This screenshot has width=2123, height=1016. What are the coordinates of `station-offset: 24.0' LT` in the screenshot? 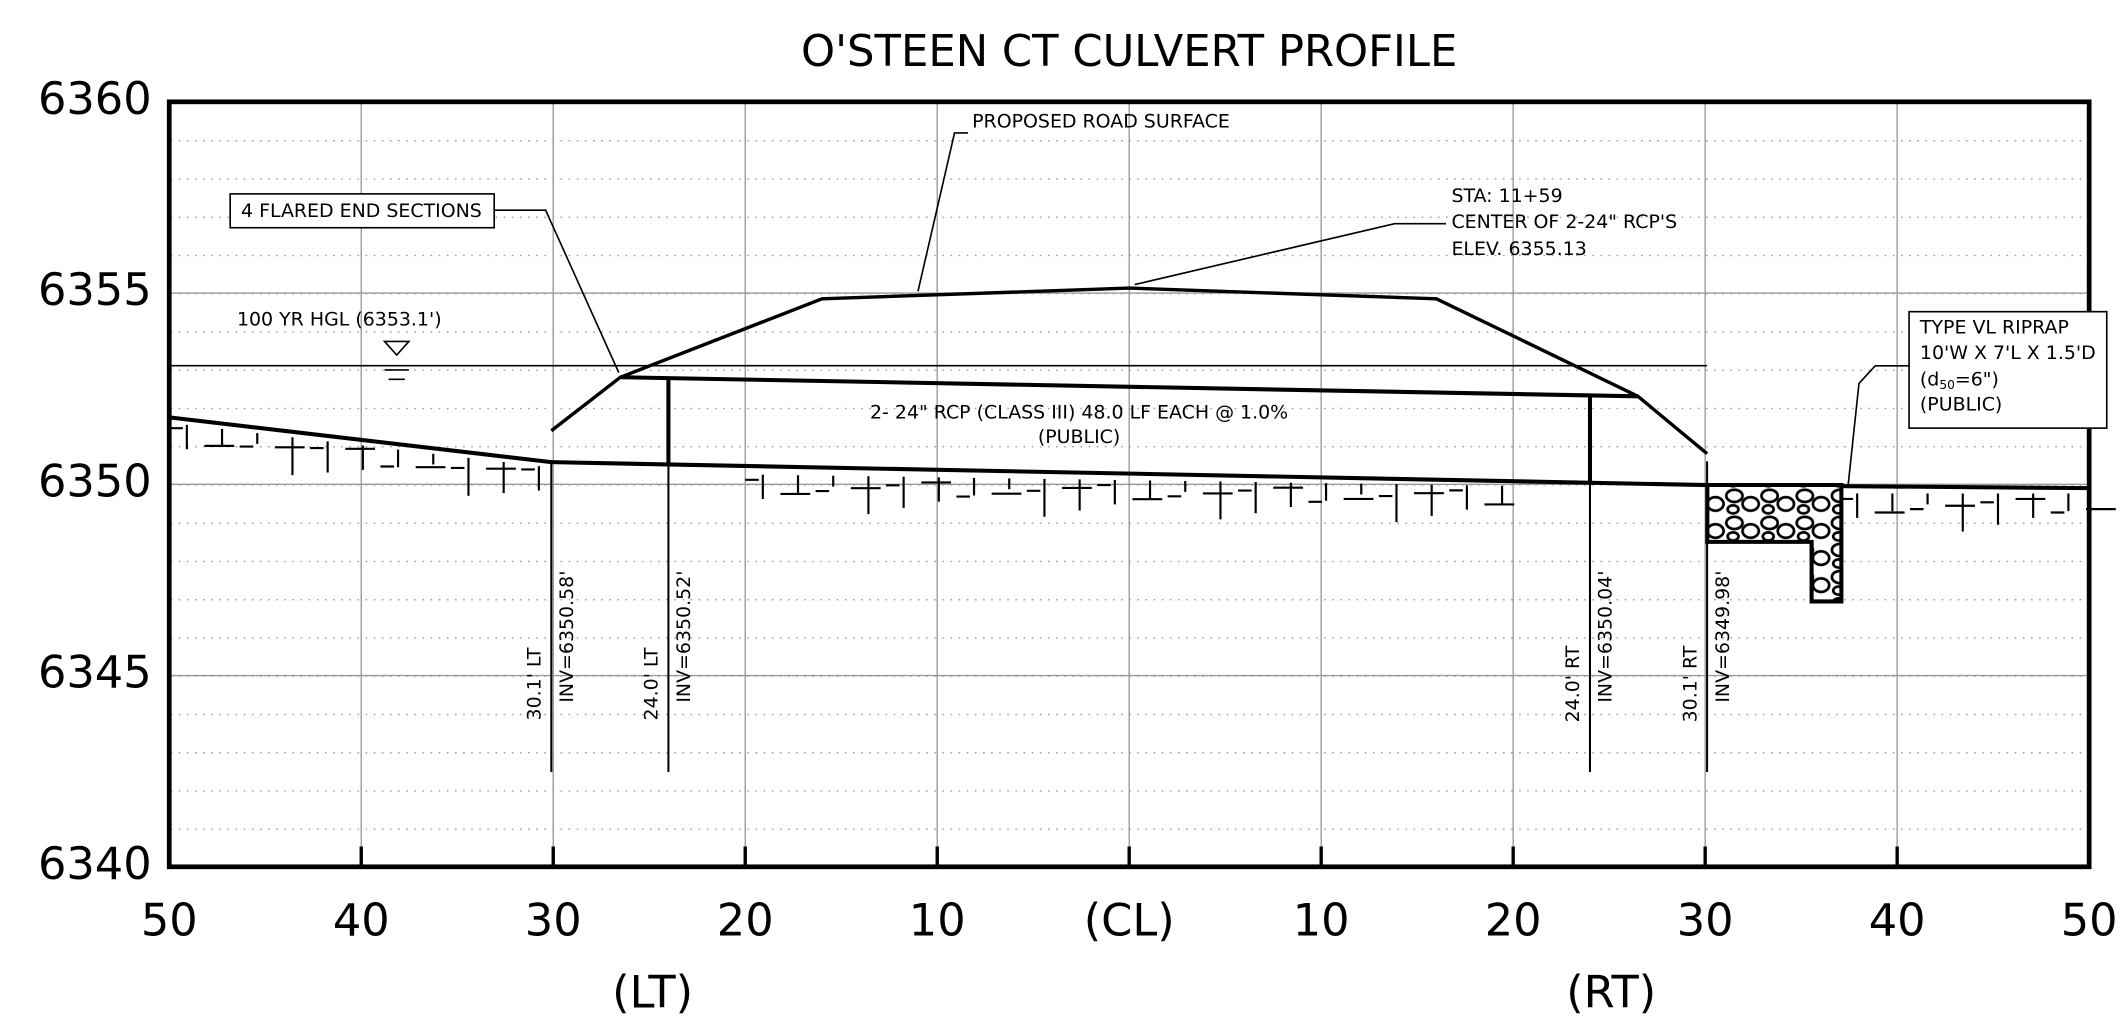 It's located at (652, 683).